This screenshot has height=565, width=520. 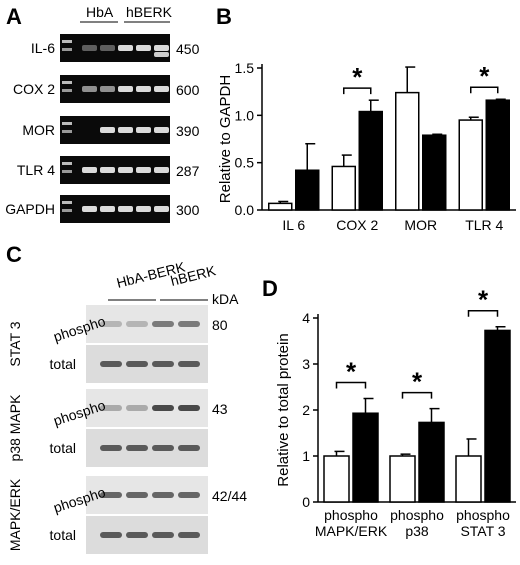 What do you see at coordinates (306, 410) in the screenshot?
I see `y-tick-label: 2` at bounding box center [306, 410].